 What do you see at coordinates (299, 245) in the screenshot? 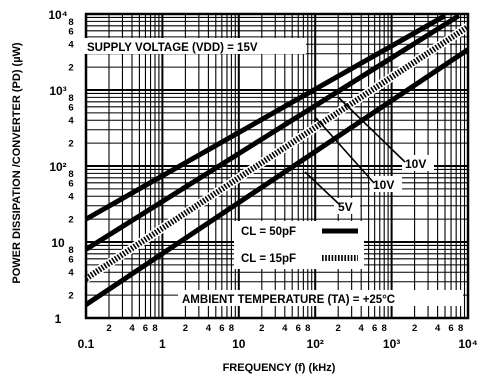
I see `chart-legend: CL = 50pF CL = 15pF` at bounding box center [299, 245].